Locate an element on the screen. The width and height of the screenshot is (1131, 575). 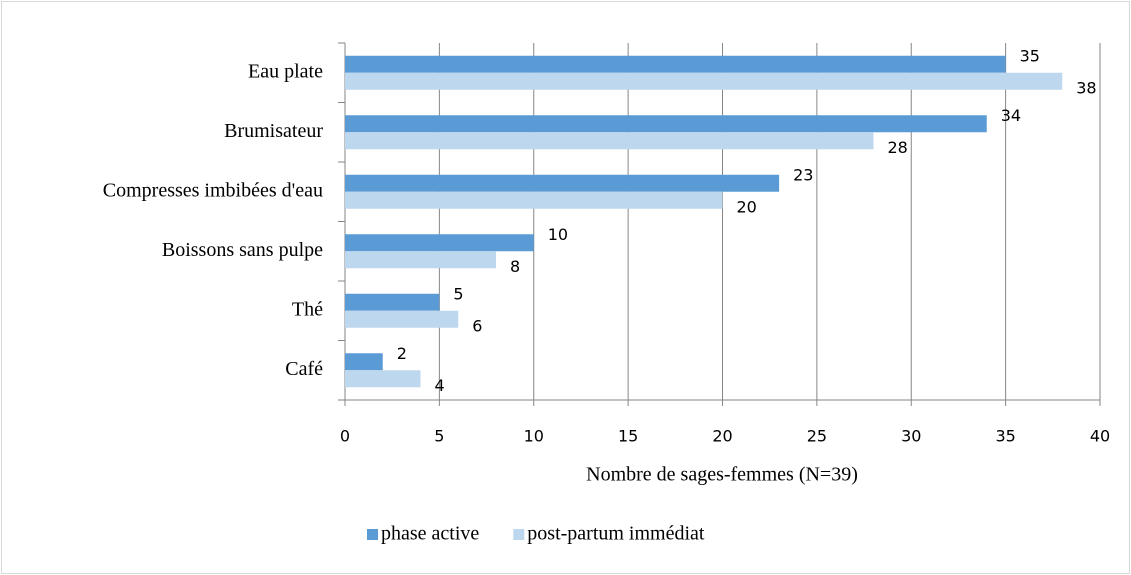
y-tick-label: Café is located at coordinates (304, 369).